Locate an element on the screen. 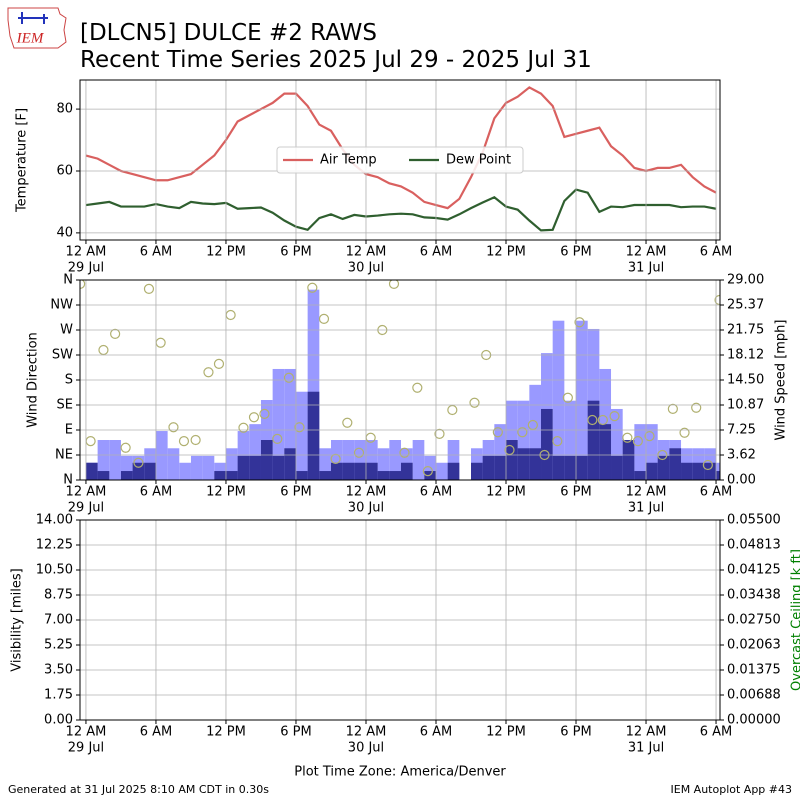  y-tick-label: S is located at coordinates (69, 380).